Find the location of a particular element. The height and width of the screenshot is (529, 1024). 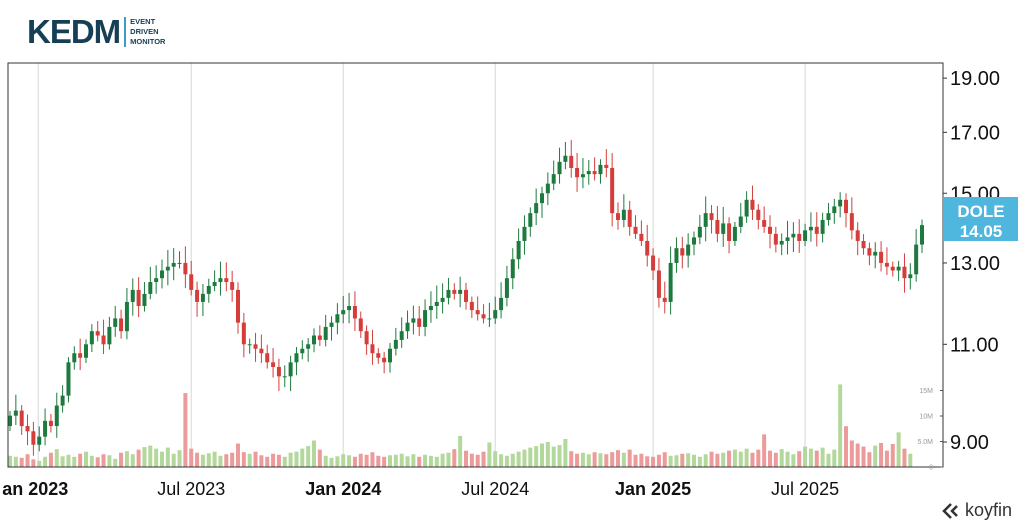

logo-tagline: EVENT DRIVEN MONITOR is located at coordinates (147, 32).